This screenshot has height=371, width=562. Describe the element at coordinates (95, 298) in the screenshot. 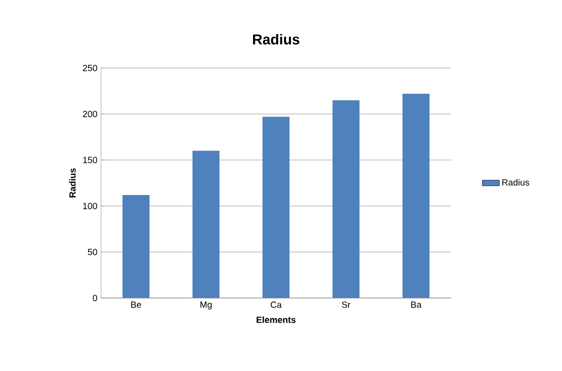

I see `y-tick-label: 0` at that location.